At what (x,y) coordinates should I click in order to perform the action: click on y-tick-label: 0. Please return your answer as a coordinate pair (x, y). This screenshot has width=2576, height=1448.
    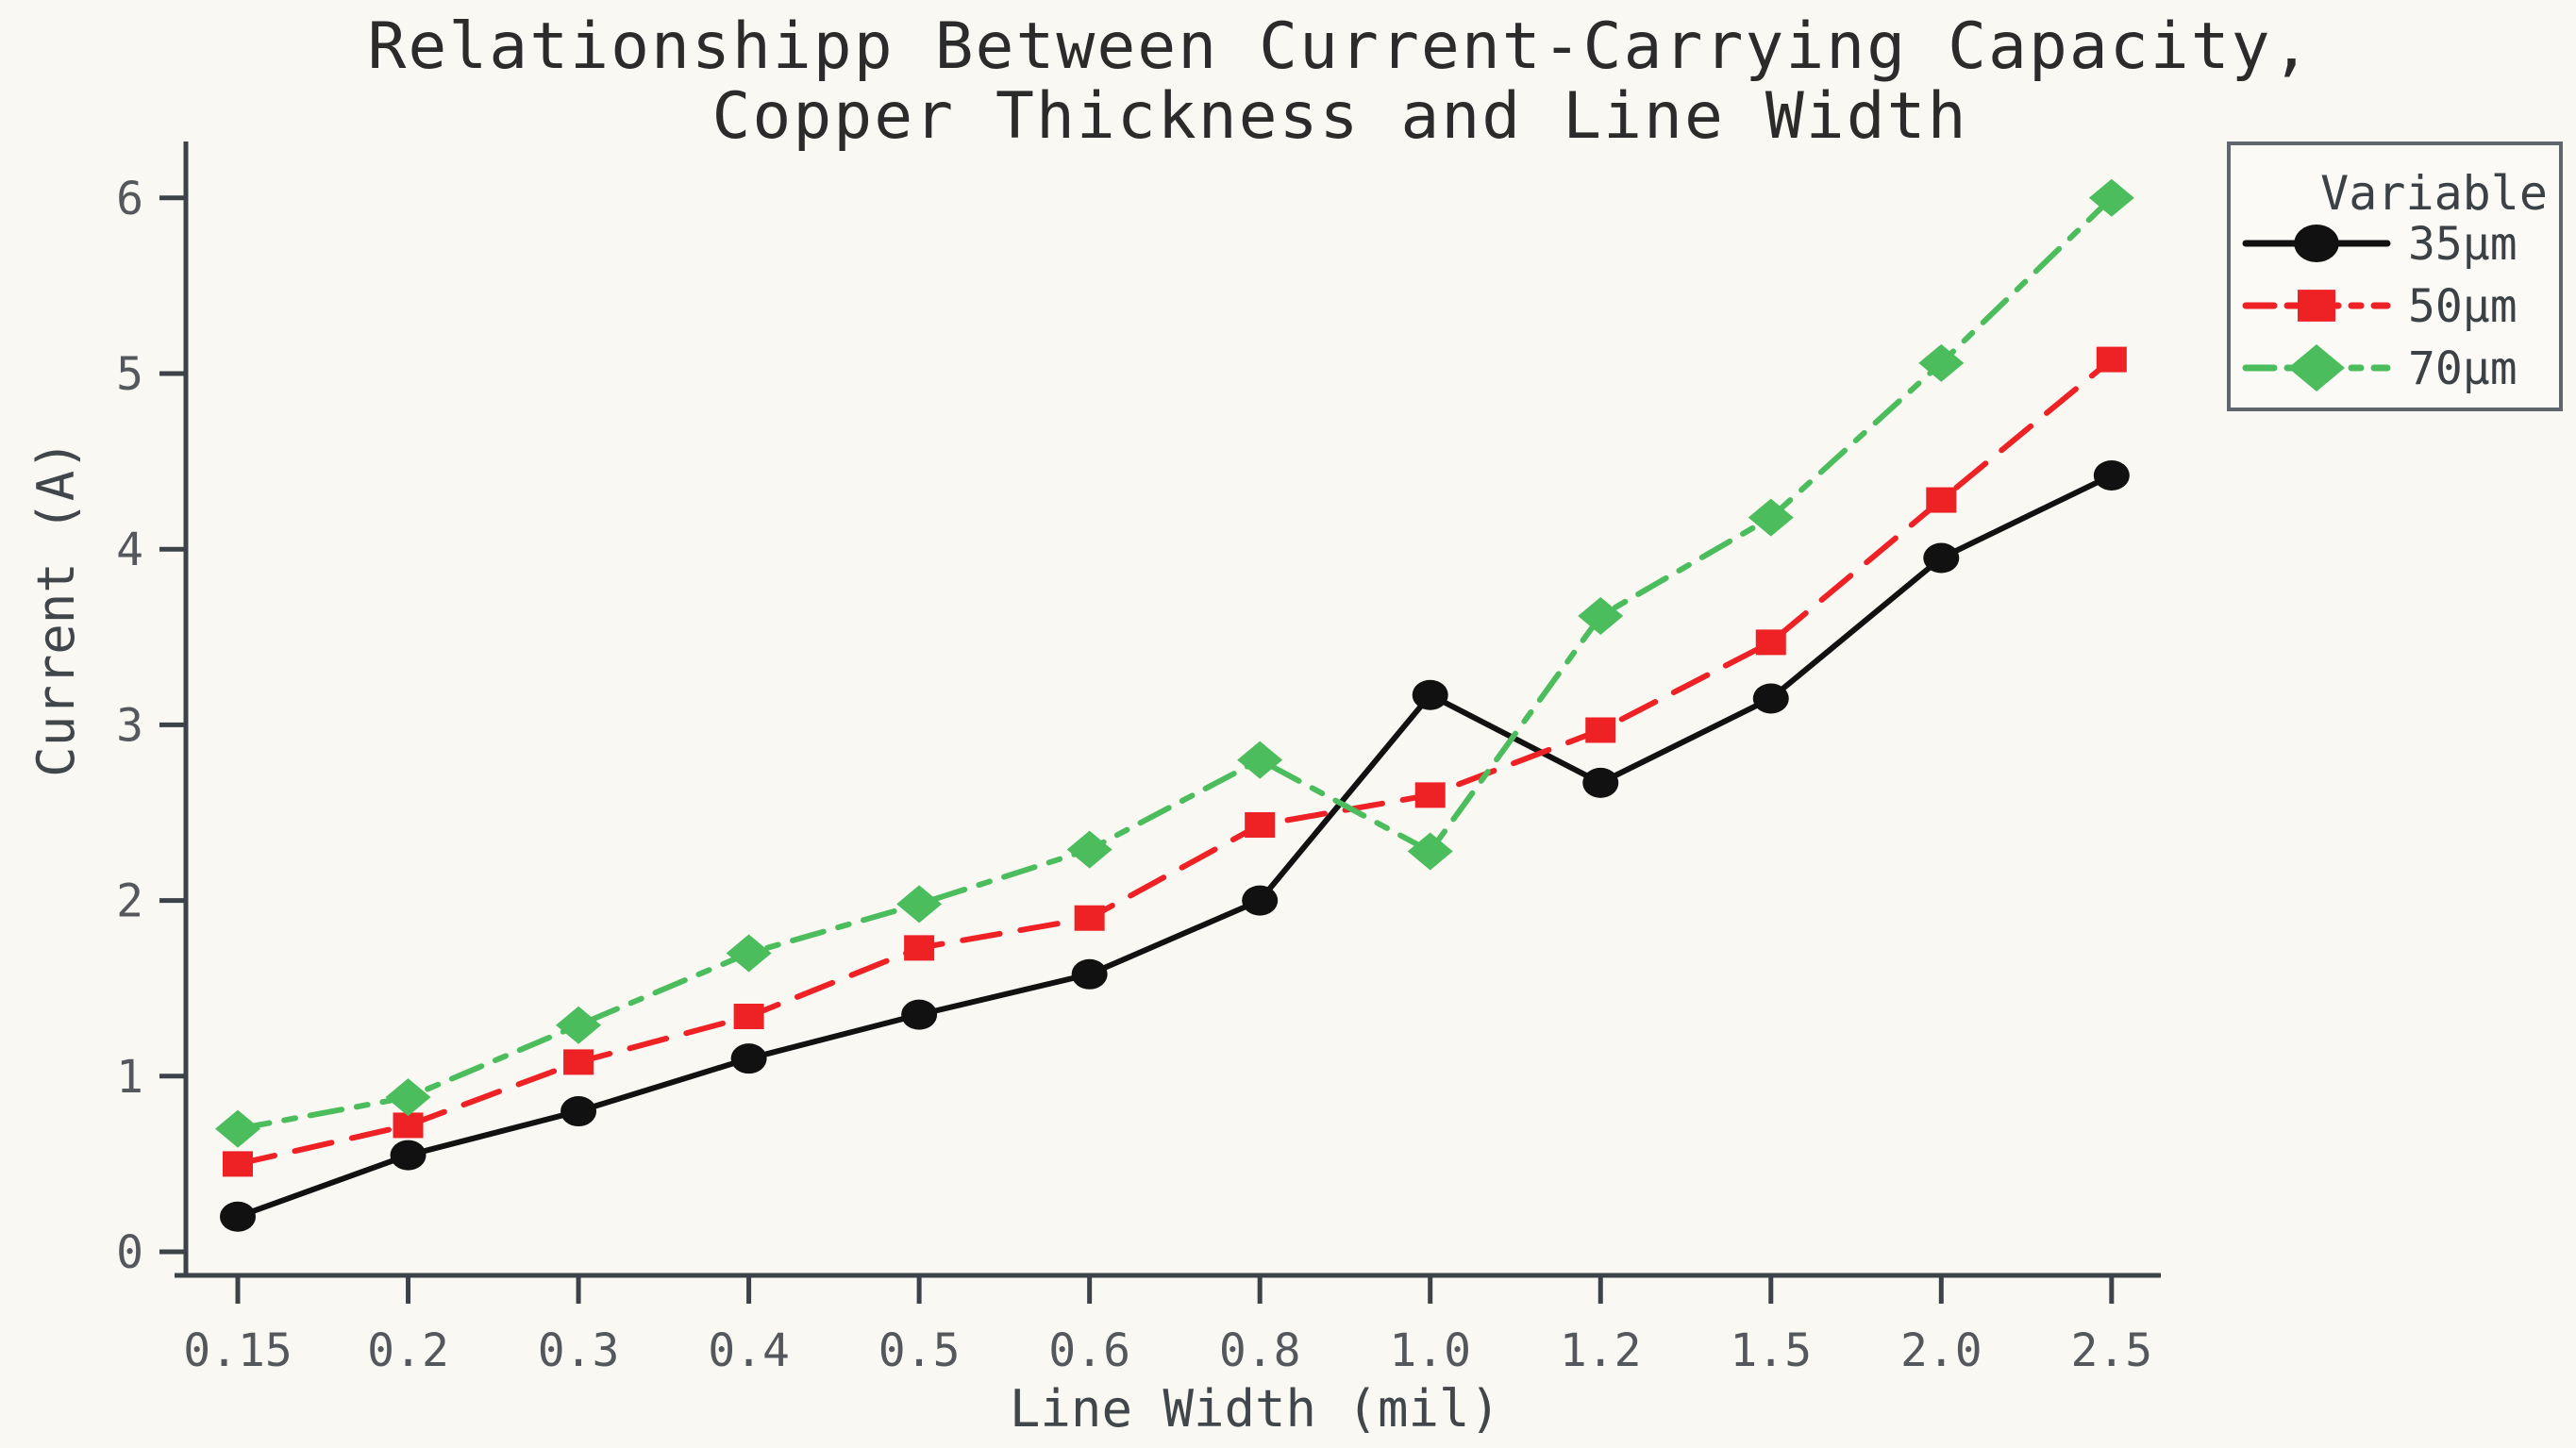
    Looking at the image, I should click on (129, 1252).